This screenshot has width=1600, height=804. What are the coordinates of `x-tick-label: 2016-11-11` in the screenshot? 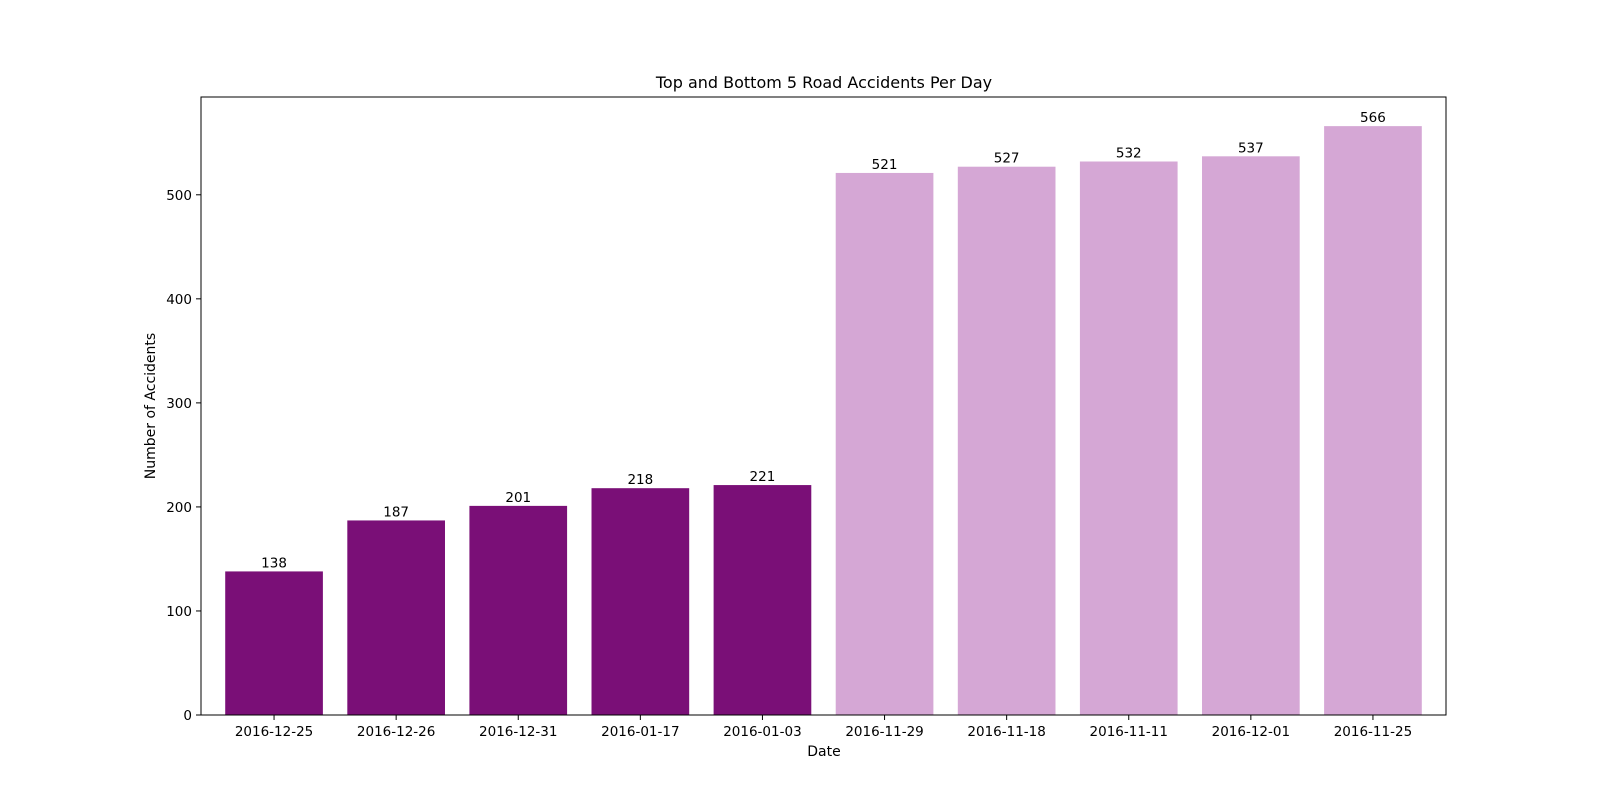 It's located at (1129, 732).